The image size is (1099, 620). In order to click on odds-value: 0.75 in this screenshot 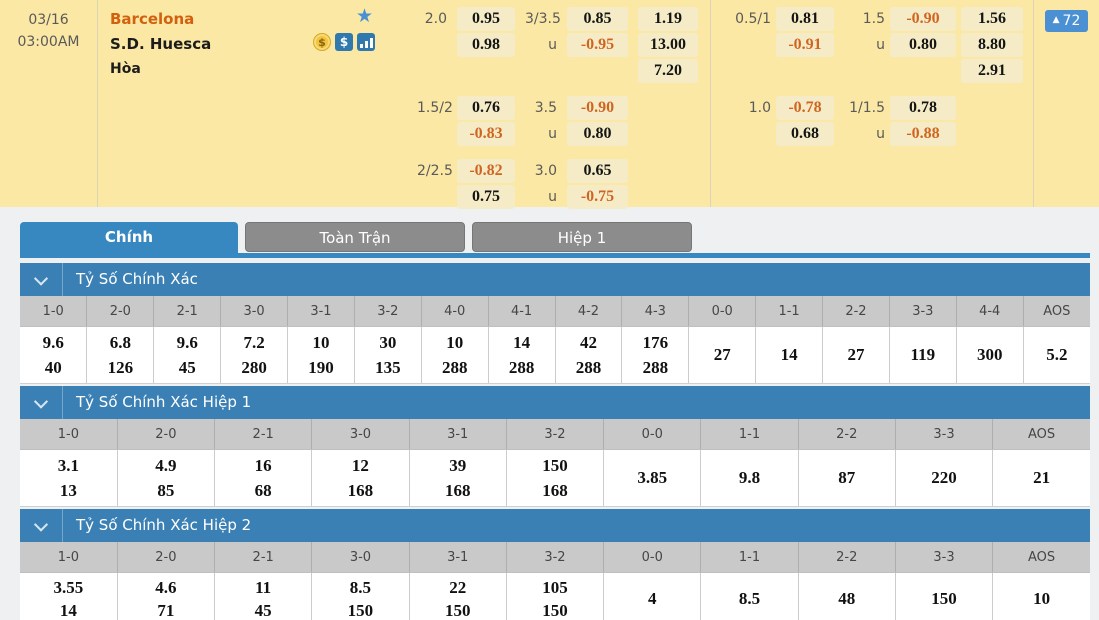, I will do `click(486, 197)`.